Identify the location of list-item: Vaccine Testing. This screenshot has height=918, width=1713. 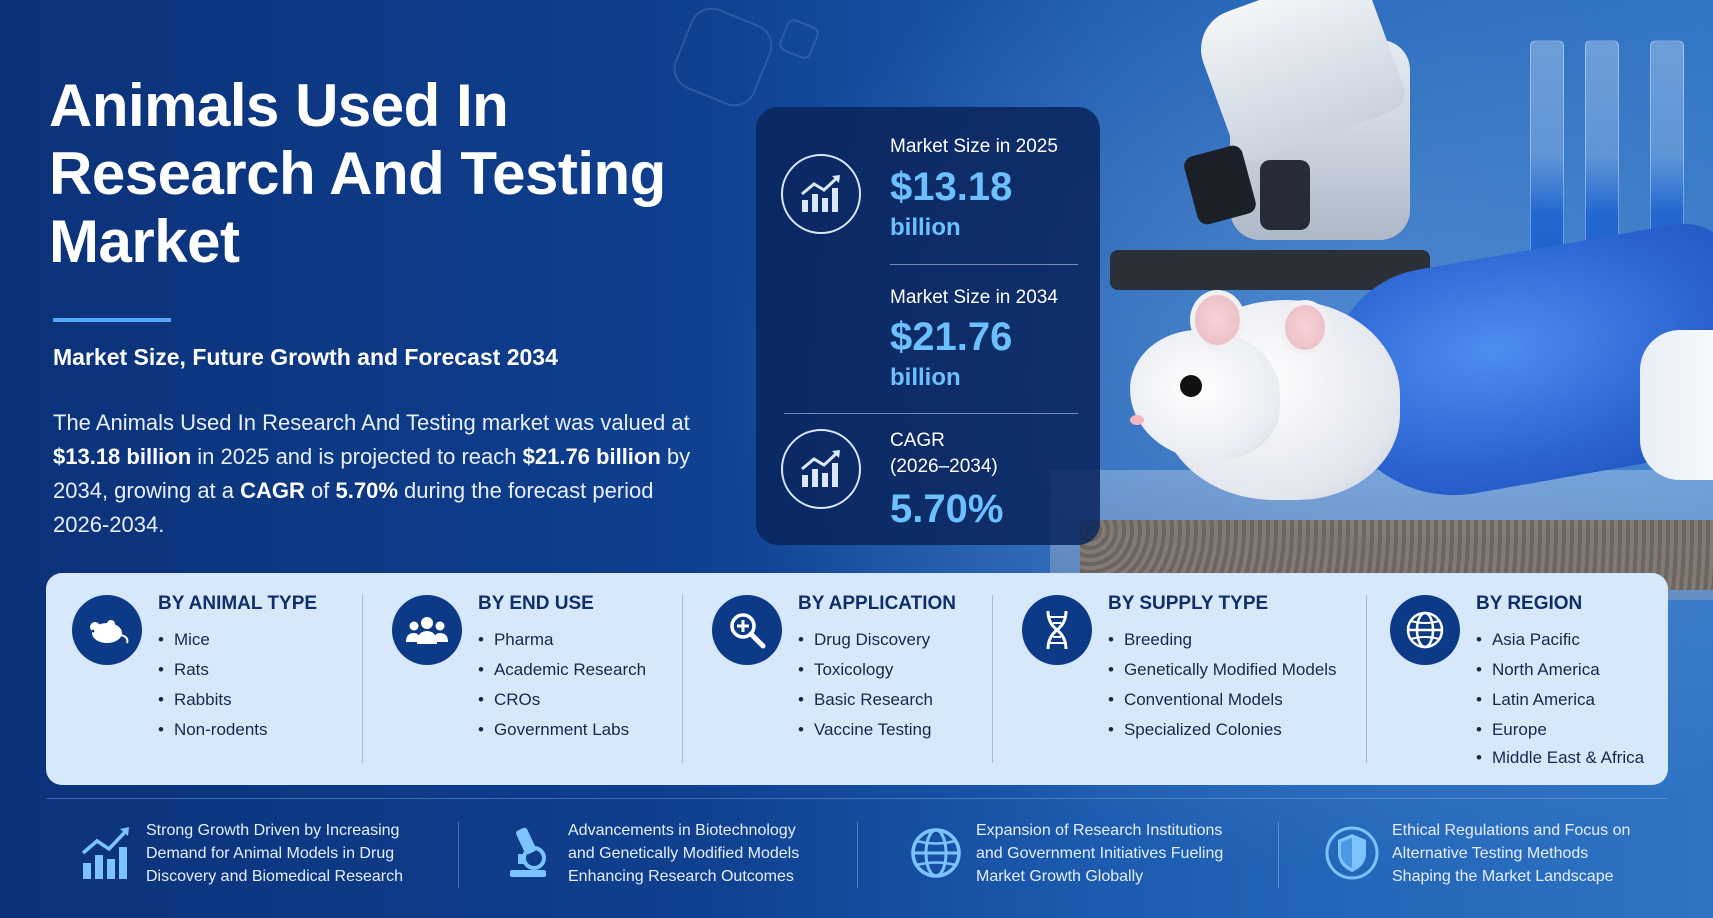
(865, 730).